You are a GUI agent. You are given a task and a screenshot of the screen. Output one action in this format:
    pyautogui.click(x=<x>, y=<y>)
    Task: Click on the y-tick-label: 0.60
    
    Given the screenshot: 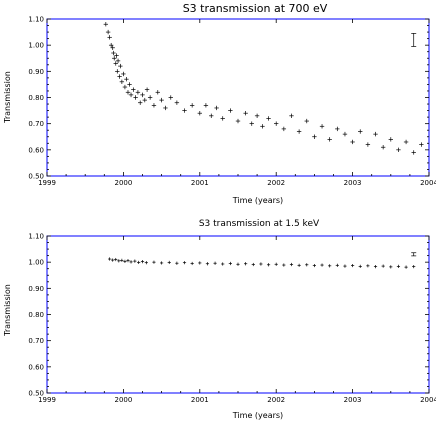 What is the action you would take?
    pyautogui.click(x=36, y=150)
    